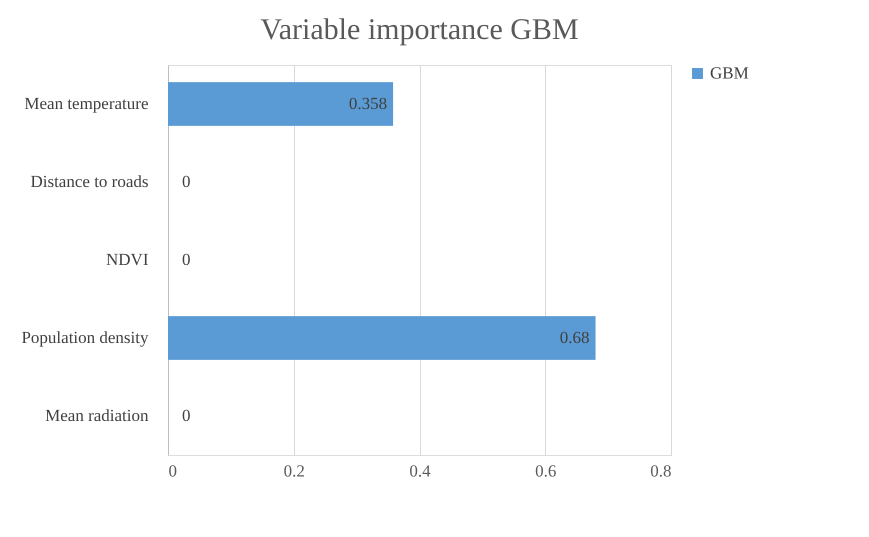  What do you see at coordinates (368, 103) in the screenshot?
I see `data-label: 0.358` at bounding box center [368, 103].